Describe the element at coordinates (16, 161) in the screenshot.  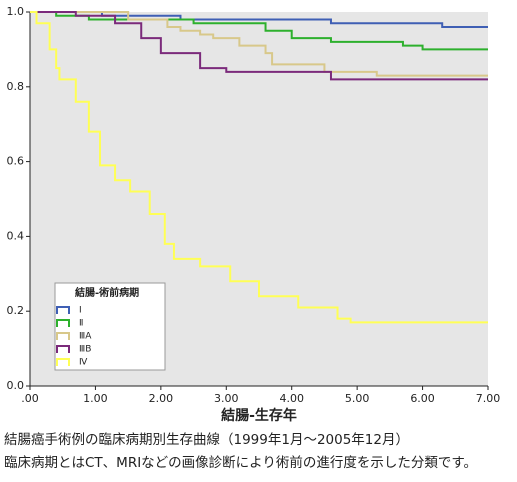
I see `y-tick-label: 0.6` at that location.